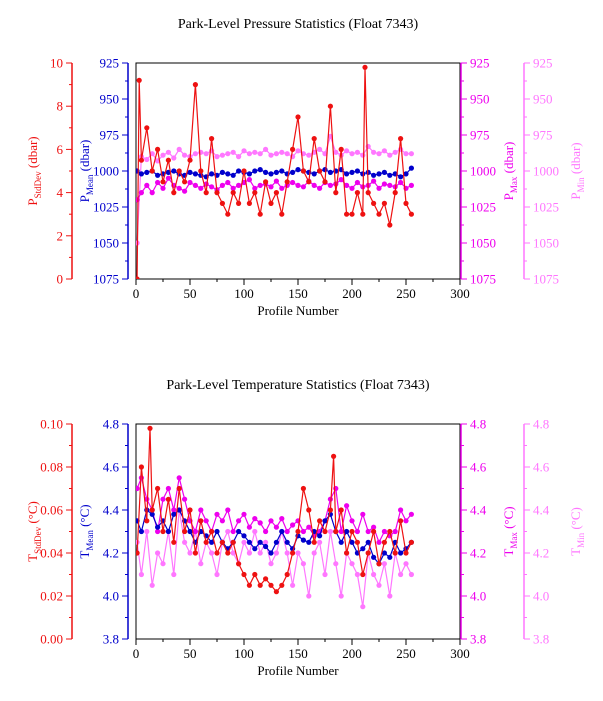 This screenshot has width=603, height=701. I want to click on y-tick-label-max: 4.4, so click(478, 510).